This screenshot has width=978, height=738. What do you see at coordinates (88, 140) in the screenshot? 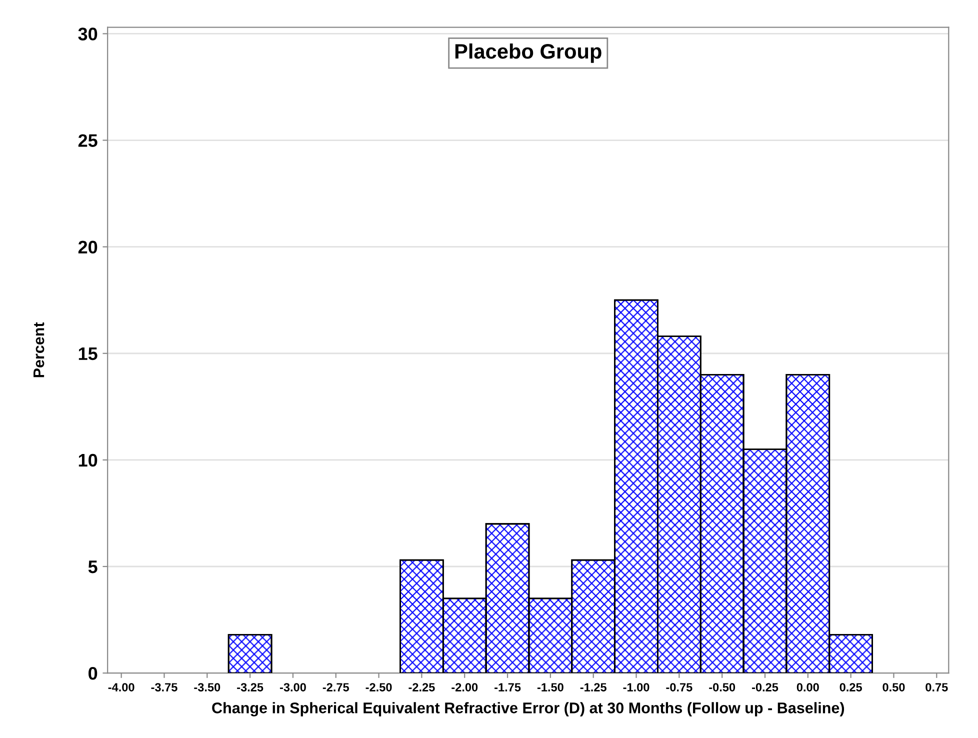
I see `y-tick-label: 25` at bounding box center [88, 140].